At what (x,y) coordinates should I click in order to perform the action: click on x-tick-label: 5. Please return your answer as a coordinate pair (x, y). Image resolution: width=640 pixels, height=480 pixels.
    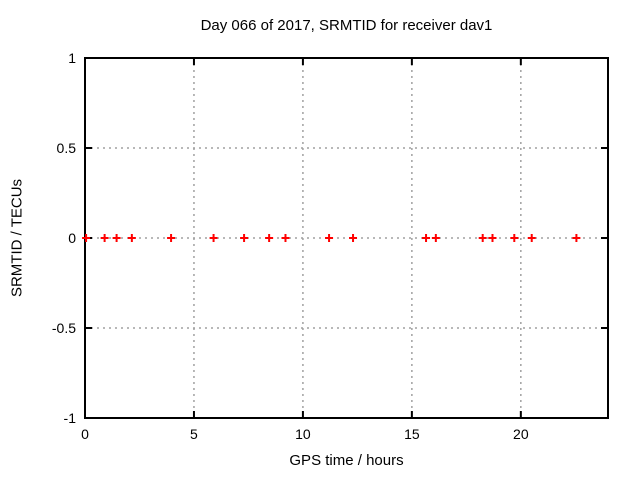
    Looking at the image, I should click on (194, 434).